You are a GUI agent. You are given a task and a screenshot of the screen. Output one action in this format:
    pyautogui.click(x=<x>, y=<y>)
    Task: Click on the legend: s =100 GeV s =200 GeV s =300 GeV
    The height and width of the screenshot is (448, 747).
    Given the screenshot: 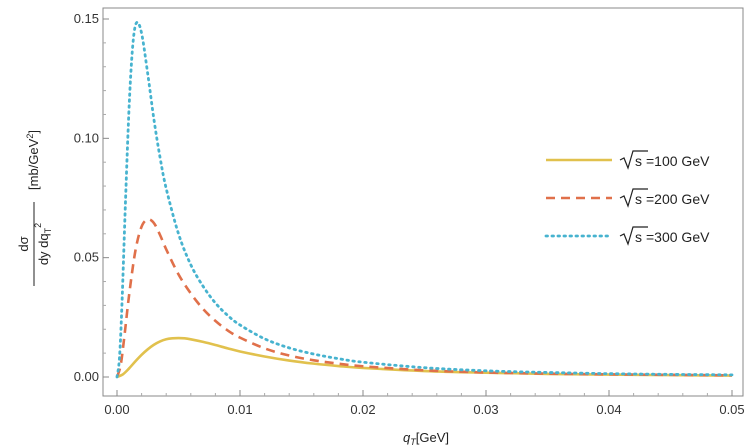 What is the action you would take?
    pyautogui.click(x=627, y=198)
    